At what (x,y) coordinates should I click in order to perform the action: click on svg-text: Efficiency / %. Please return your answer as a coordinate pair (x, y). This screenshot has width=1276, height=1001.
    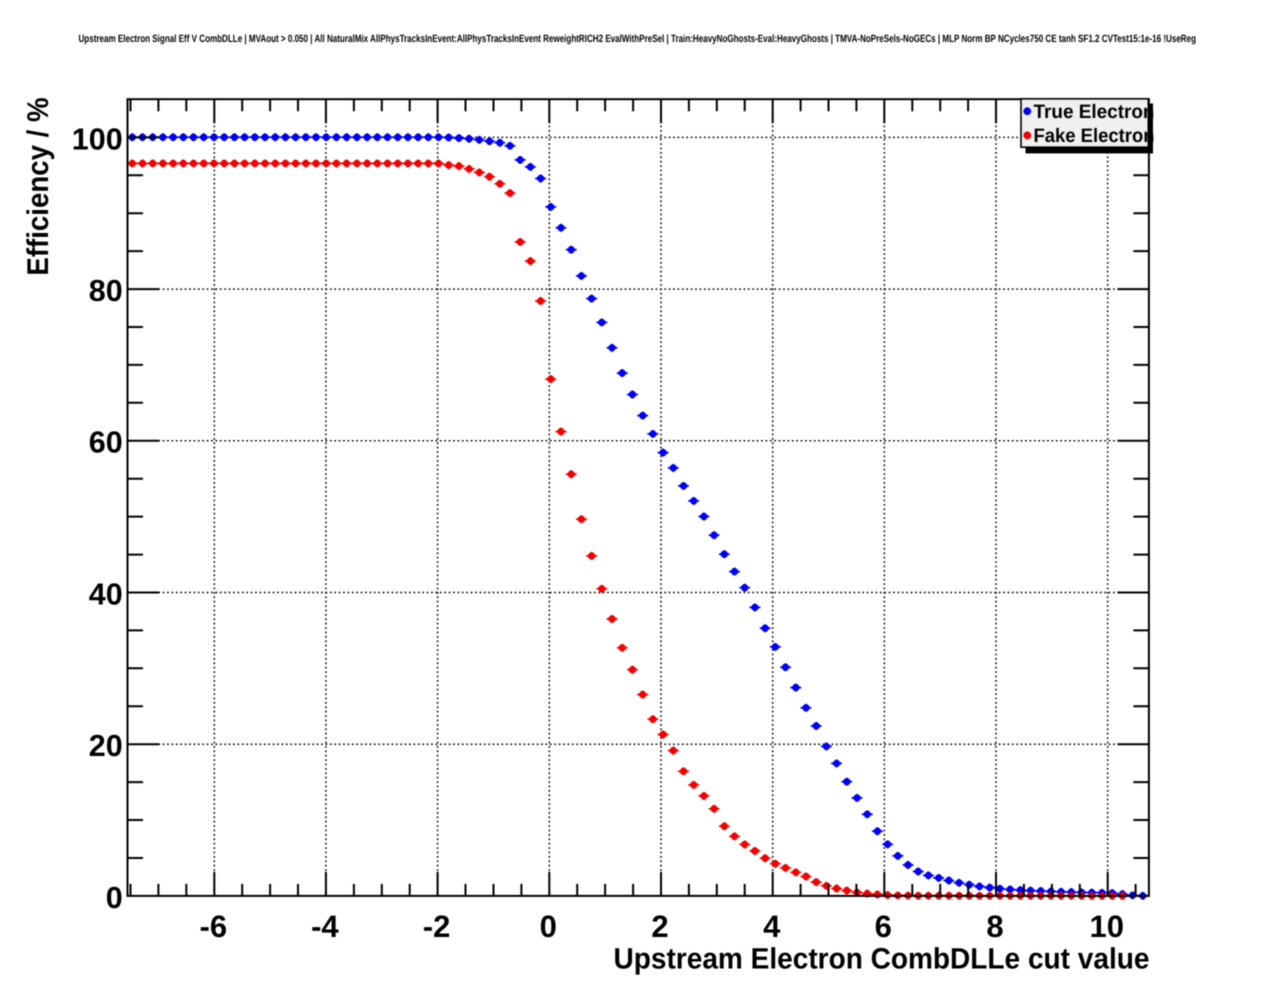
    Looking at the image, I should click on (38, 186).